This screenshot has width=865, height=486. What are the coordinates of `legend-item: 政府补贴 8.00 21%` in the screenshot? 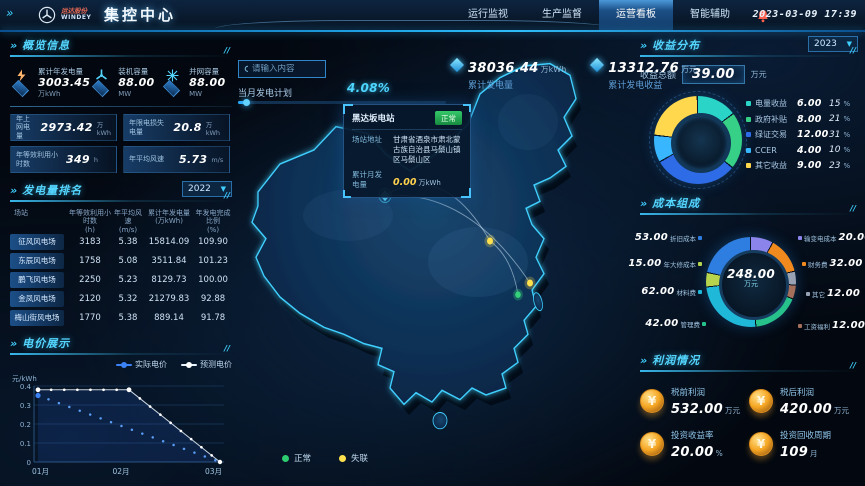 It's located at (802, 119).